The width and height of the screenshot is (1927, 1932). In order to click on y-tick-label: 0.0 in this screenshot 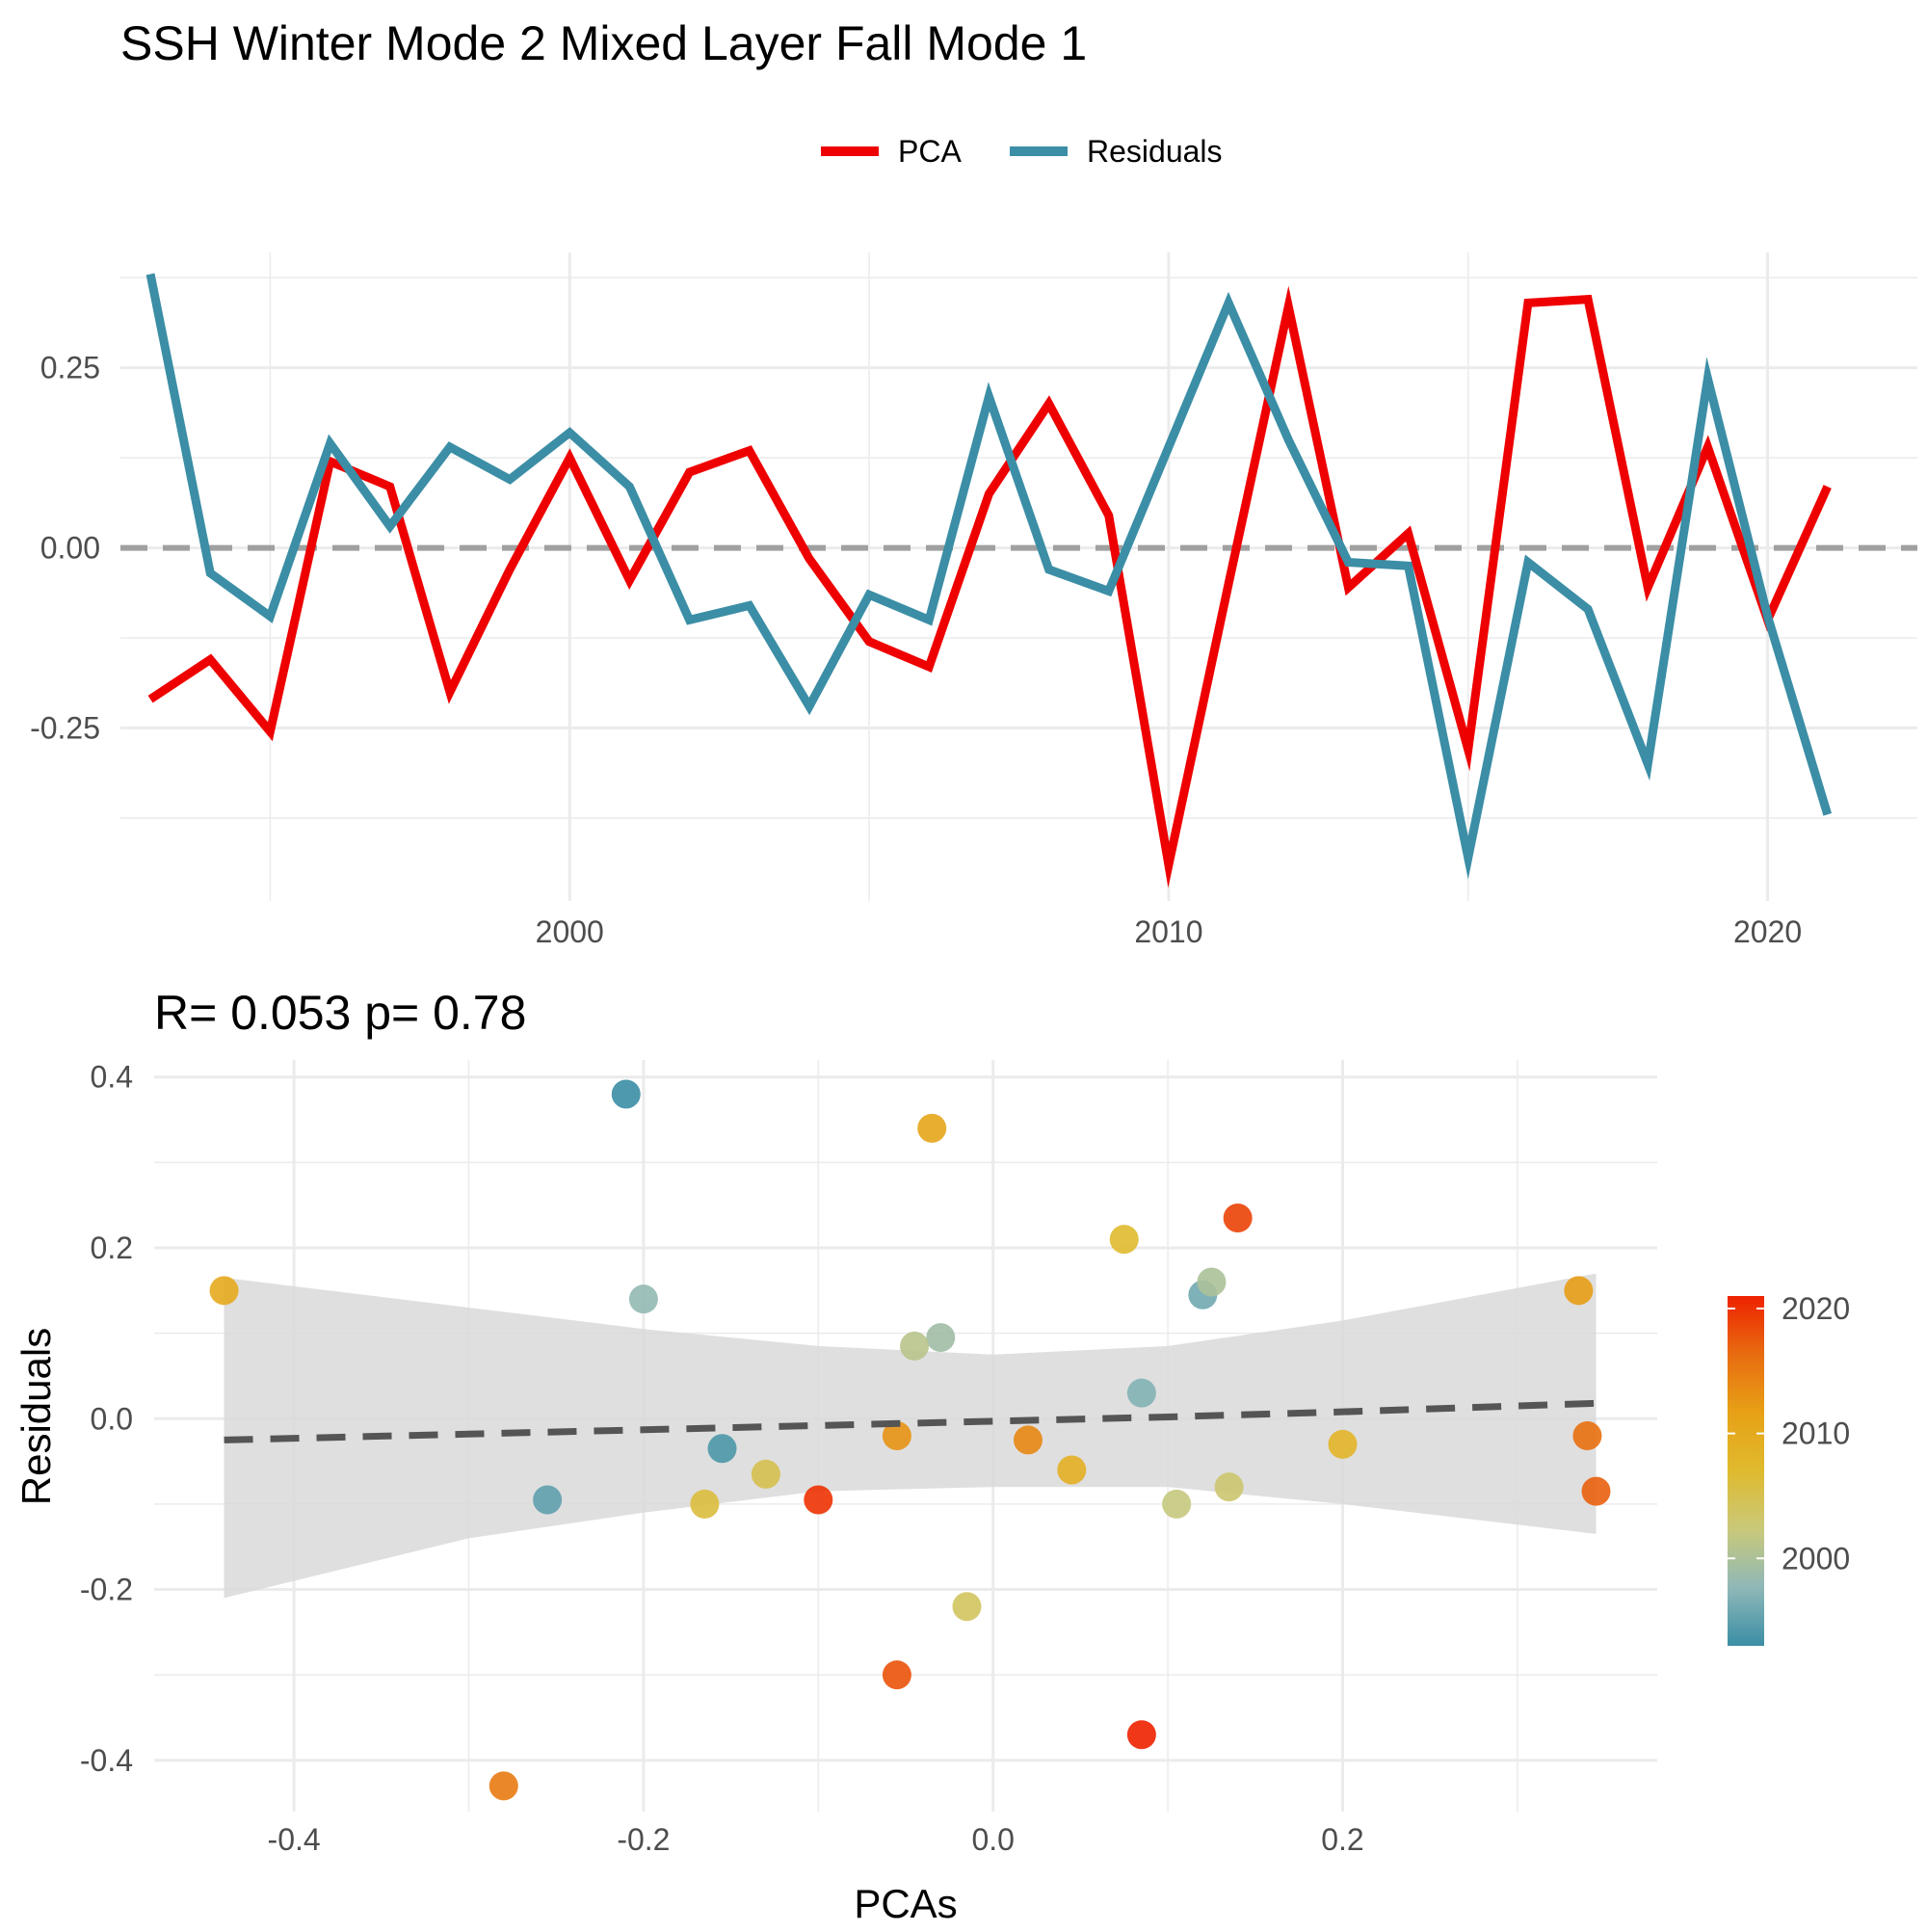, I will do `click(112, 1418)`.